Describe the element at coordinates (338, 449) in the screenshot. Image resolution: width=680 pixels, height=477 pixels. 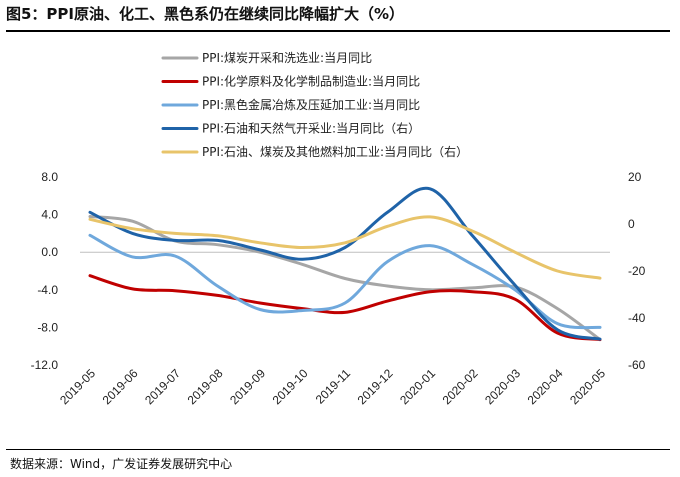
I see `footer-rule` at that location.